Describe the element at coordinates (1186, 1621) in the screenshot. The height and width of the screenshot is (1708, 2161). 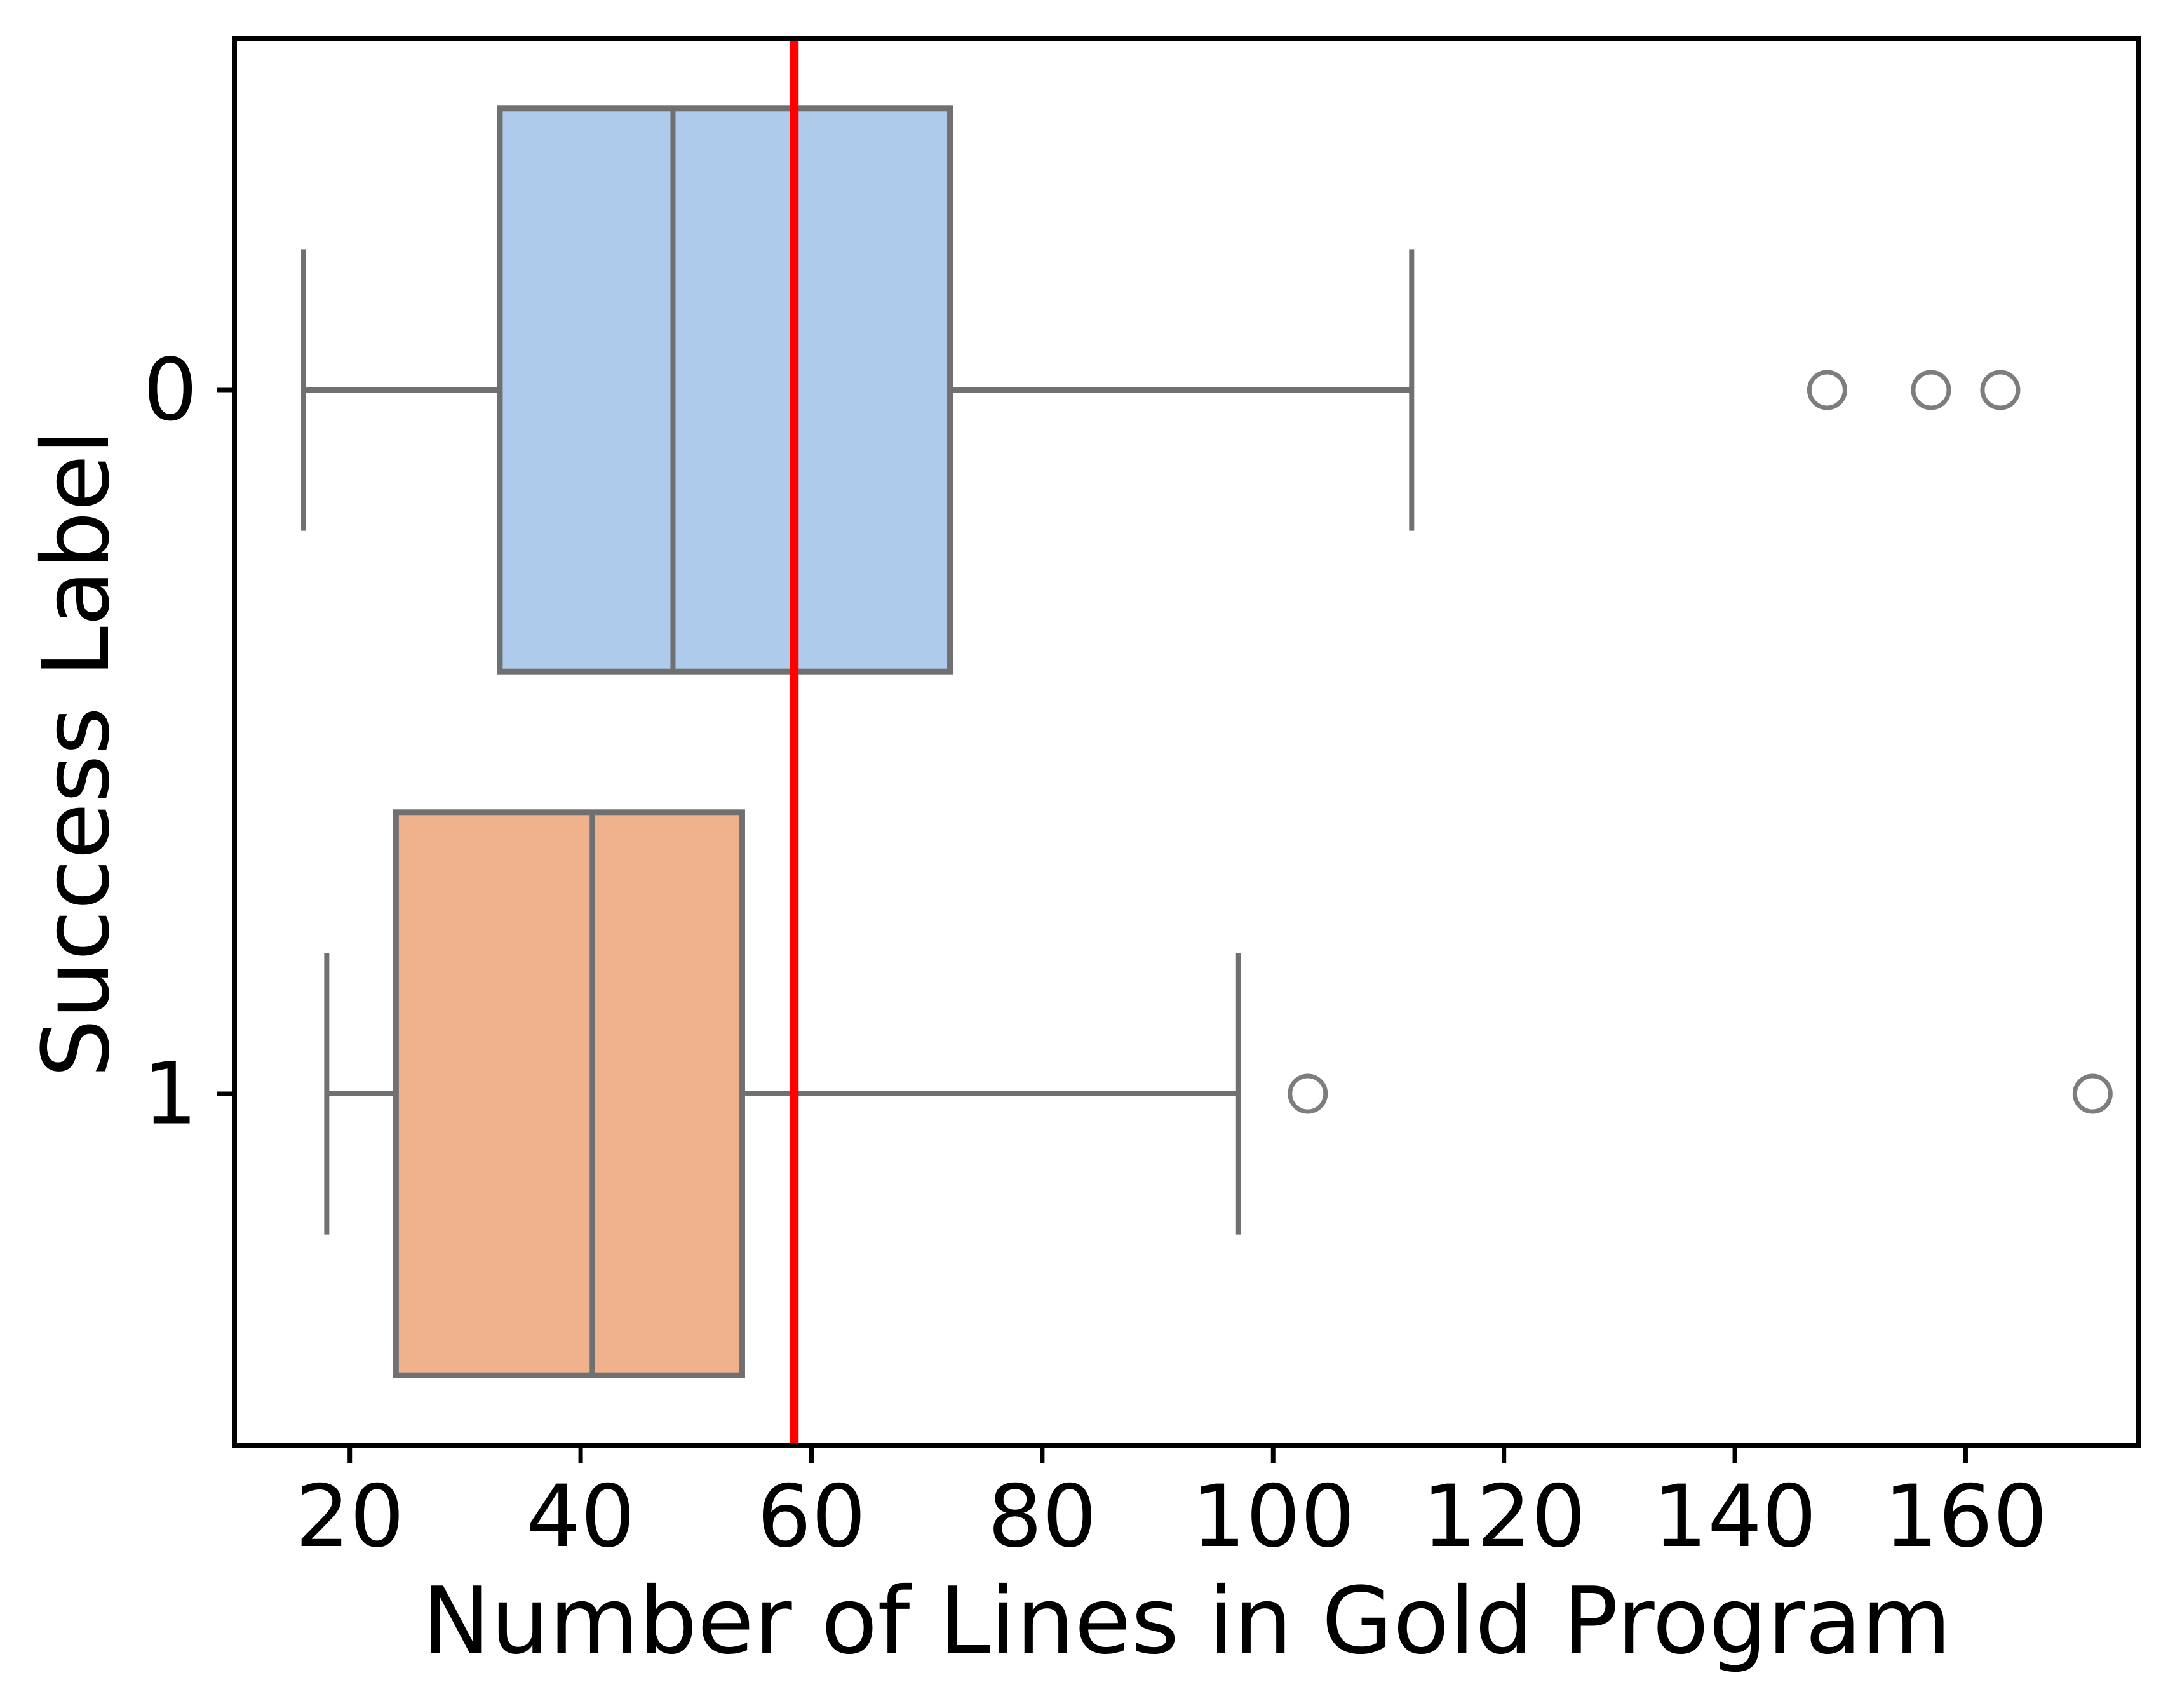
I see `x-axis-label: Number of Lines in Gold Program` at that location.